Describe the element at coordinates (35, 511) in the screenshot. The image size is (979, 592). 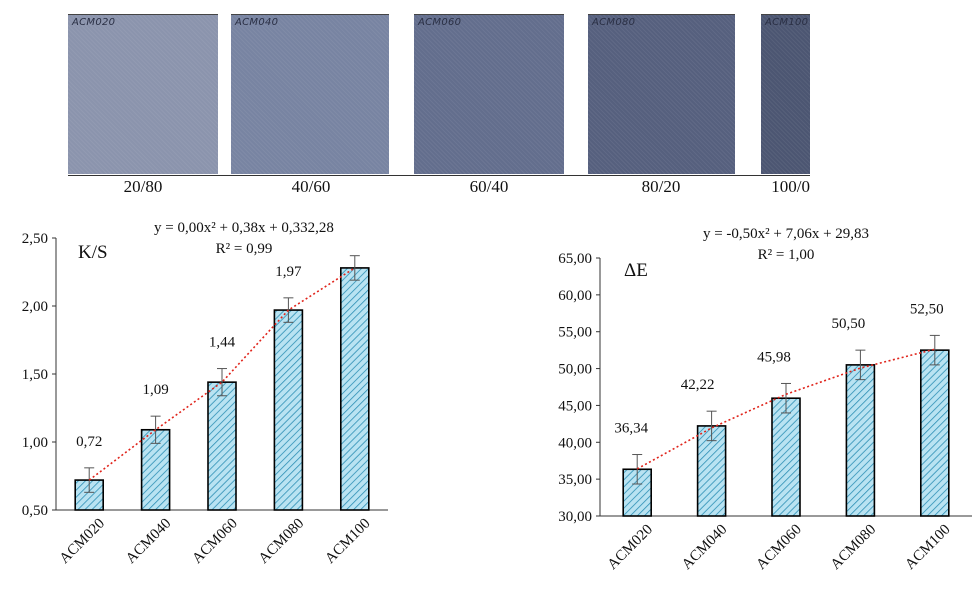
I see `y-tick-label: 0,50` at that location.